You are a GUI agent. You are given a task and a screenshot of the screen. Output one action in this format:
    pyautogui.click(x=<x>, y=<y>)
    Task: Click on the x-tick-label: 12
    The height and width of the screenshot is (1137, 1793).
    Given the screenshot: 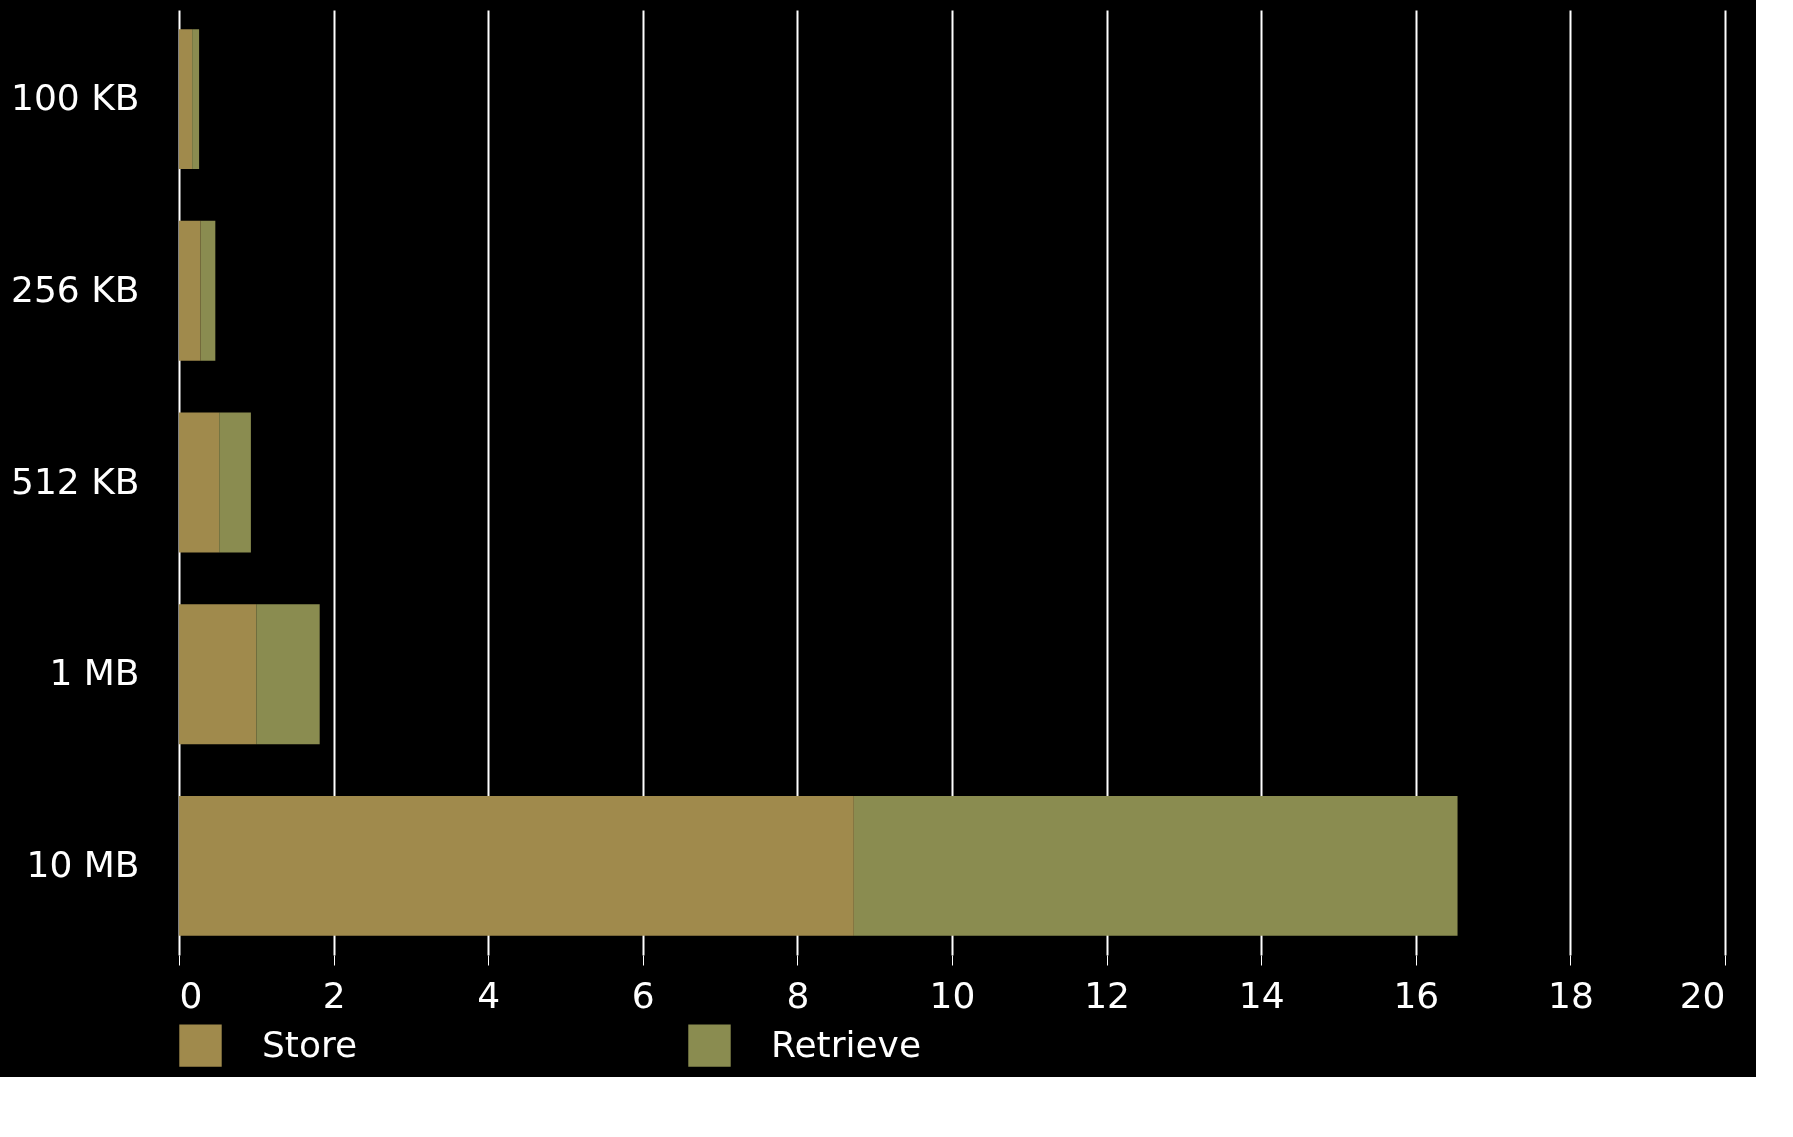 What is the action you would take?
    pyautogui.click(x=1107, y=995)
    